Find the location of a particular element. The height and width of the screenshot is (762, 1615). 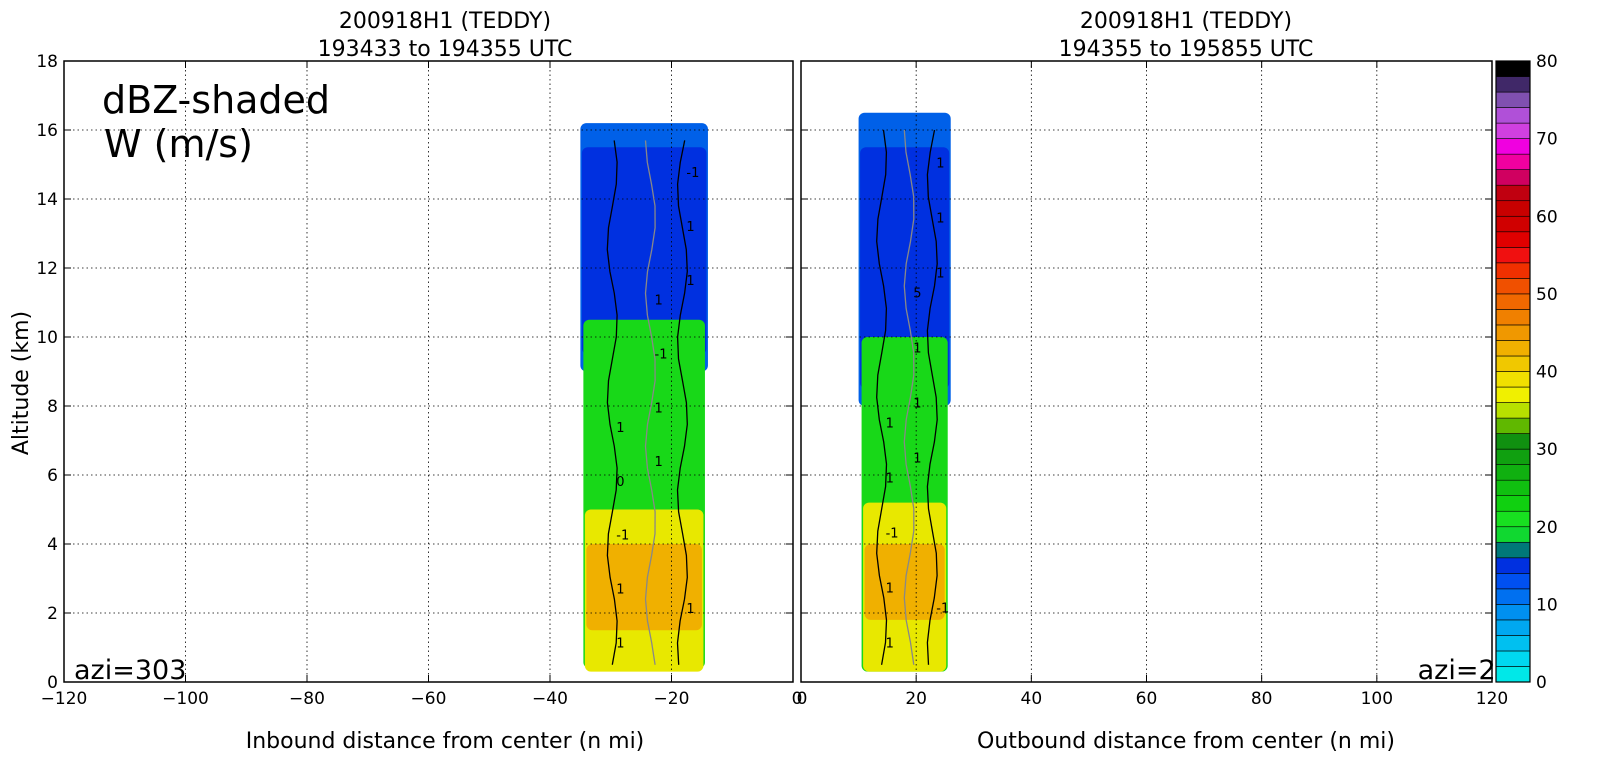

x-tick-label: −120 is located at coordinates (64, 699).